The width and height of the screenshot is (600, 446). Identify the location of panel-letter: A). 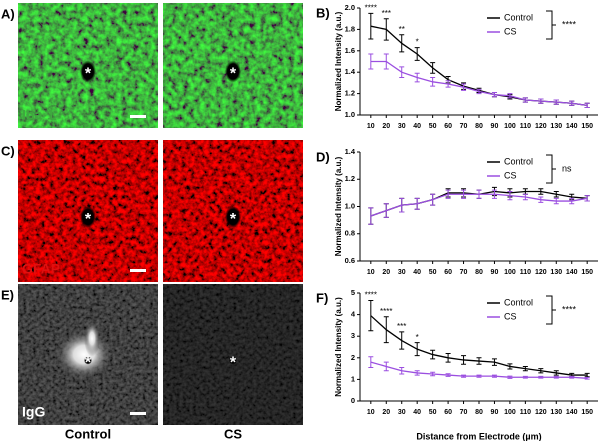
(8, 13).